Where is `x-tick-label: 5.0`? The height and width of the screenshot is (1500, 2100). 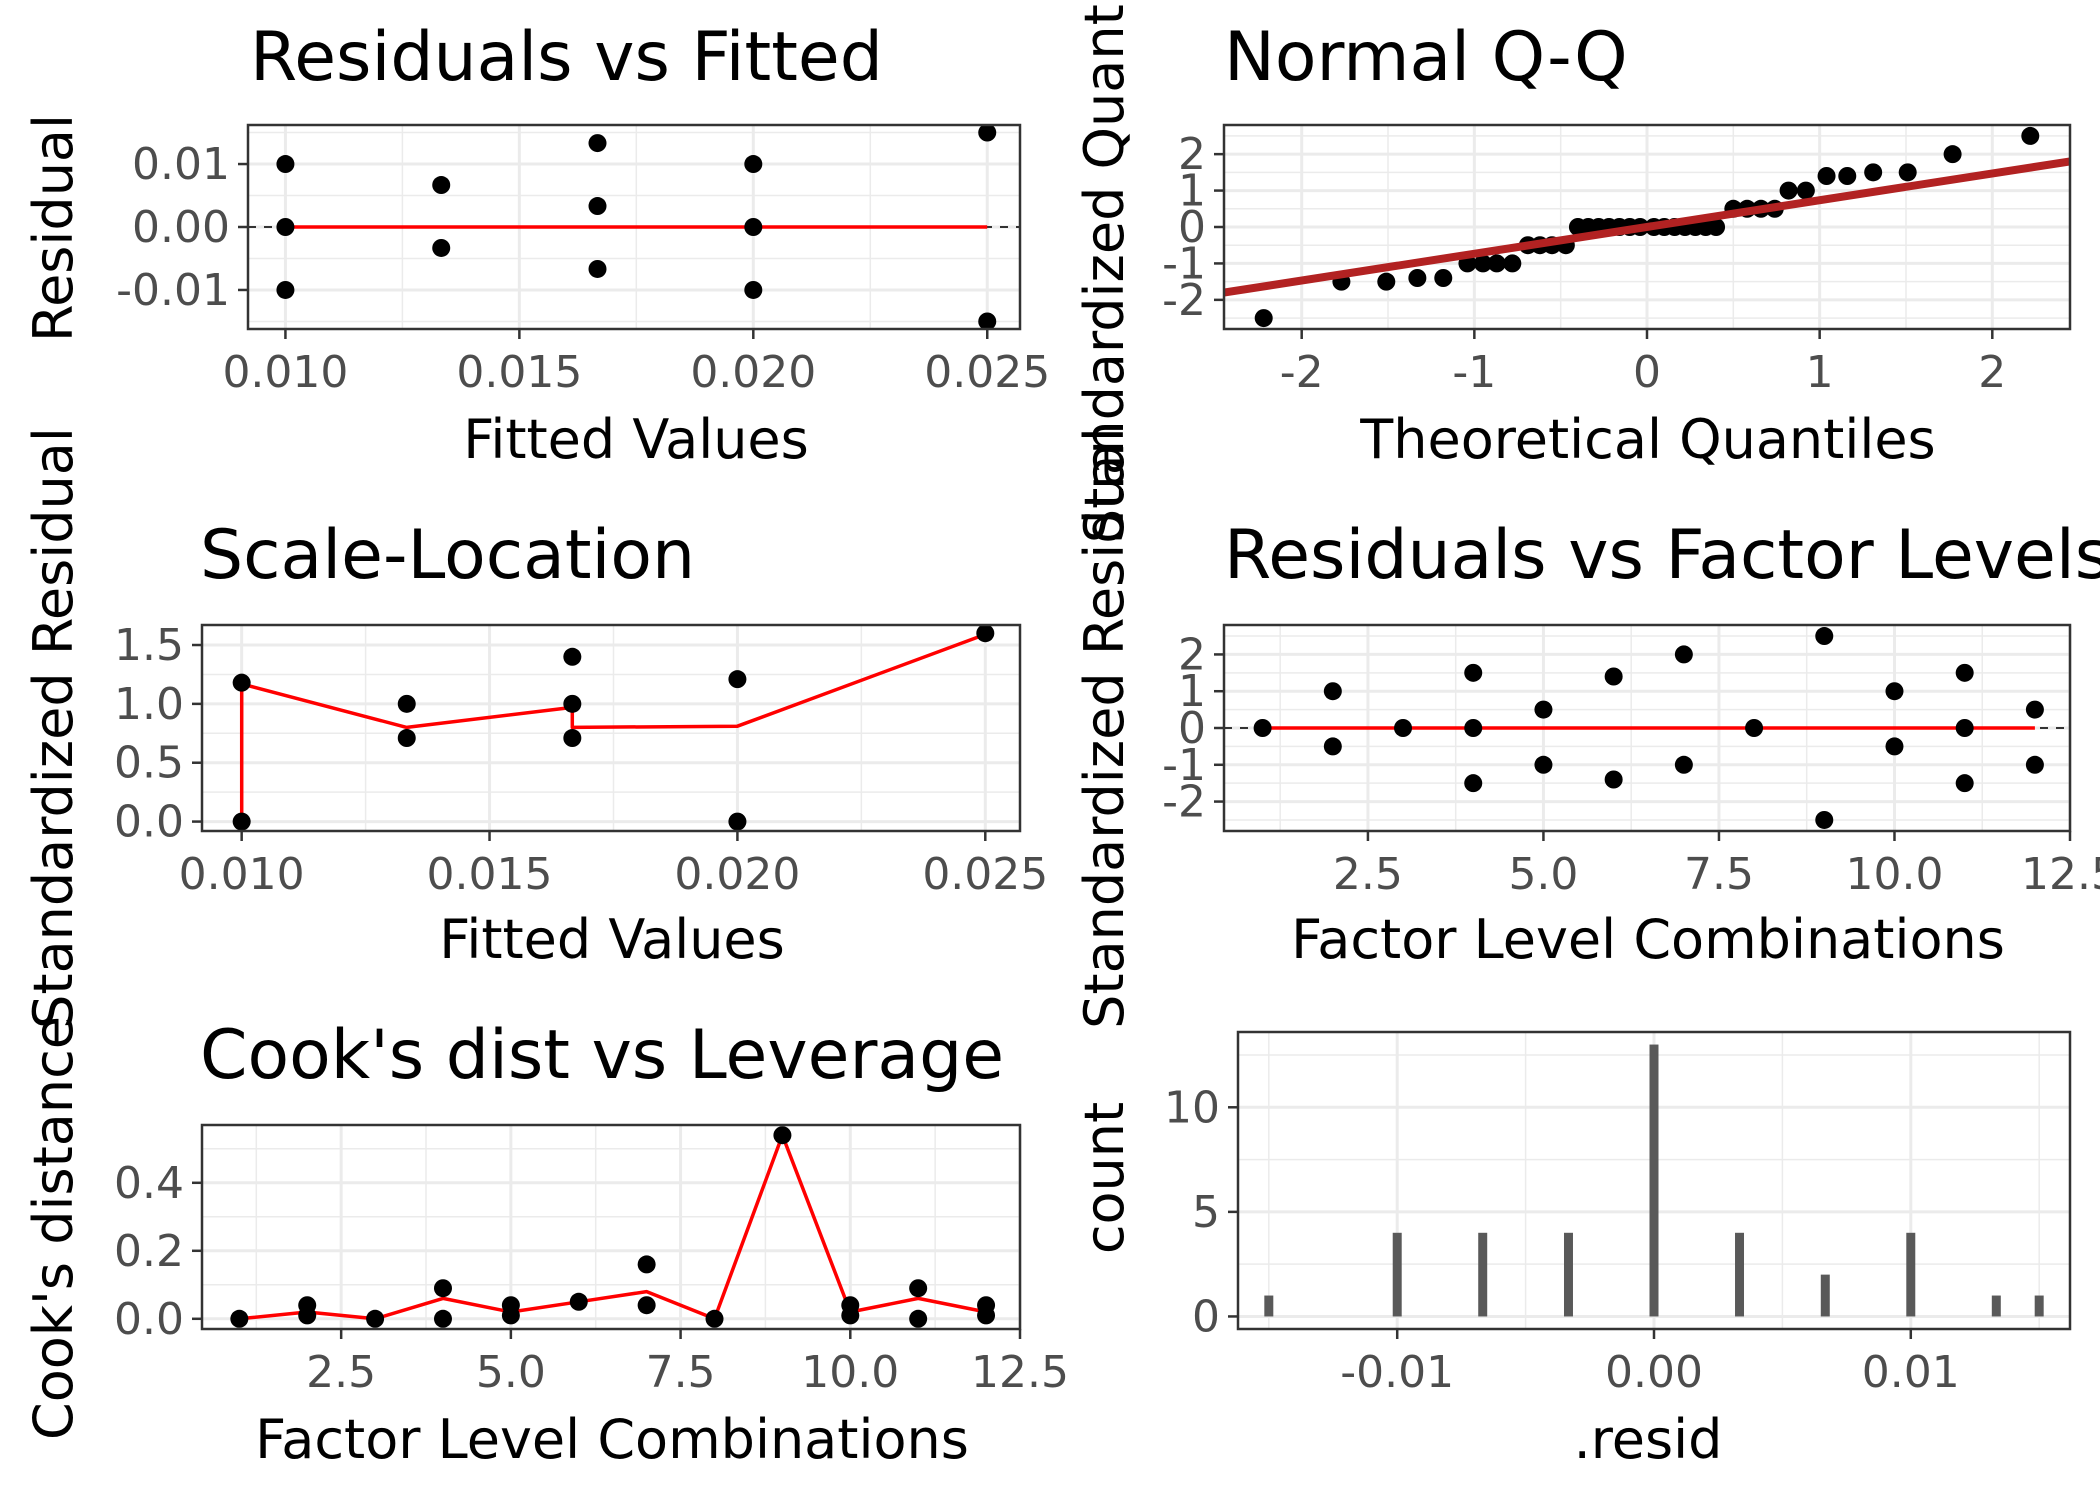 x-tick-label: 5.0 is located at coordinates (511, 1372).